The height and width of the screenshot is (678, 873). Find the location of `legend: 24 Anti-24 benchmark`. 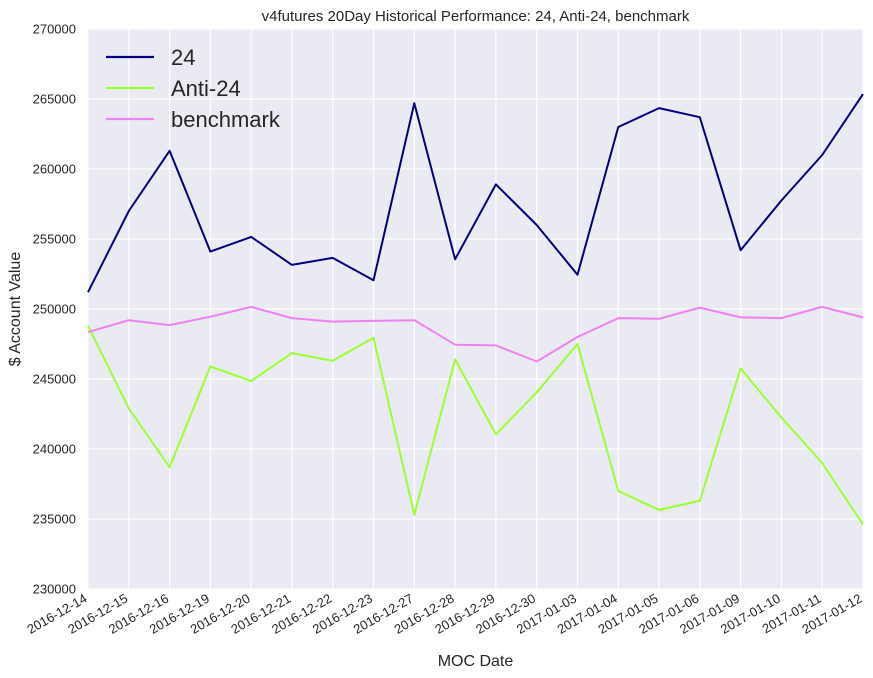

legend: 24 Anti-24 benchmark is located at coordinates (193, 88).